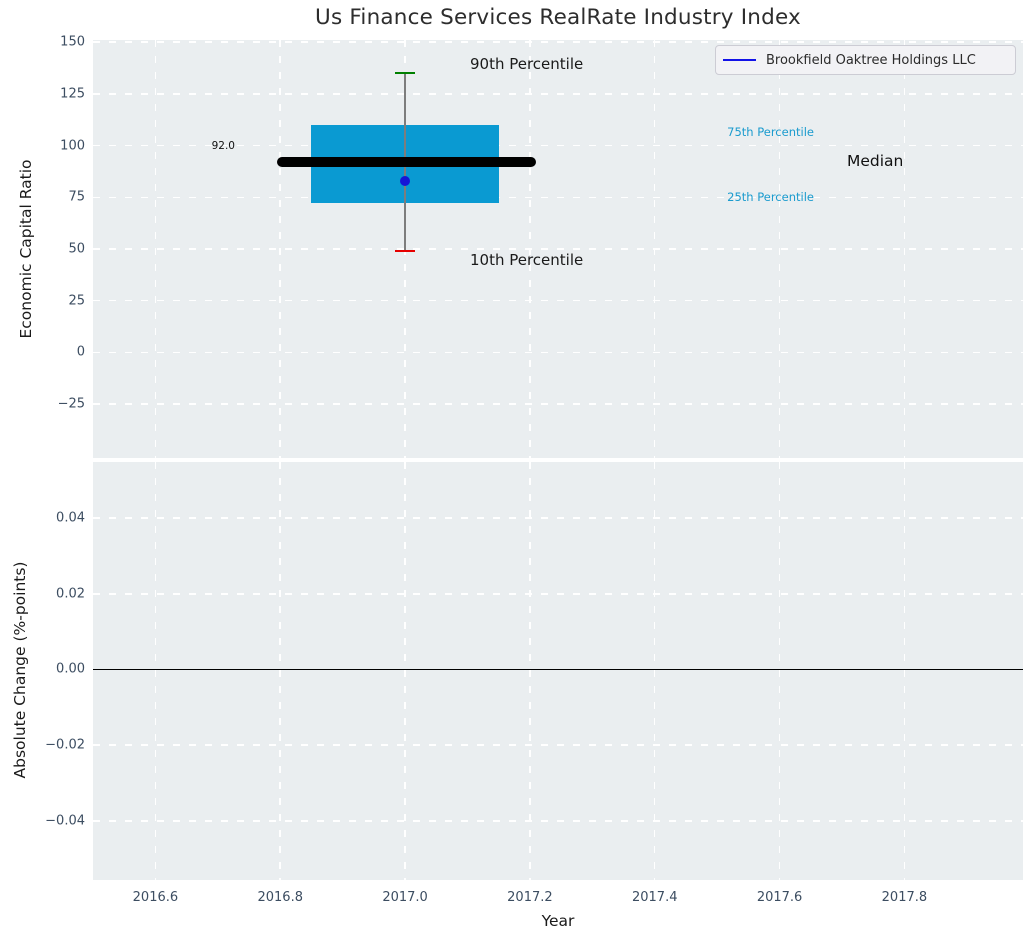  Describe the element at coordinates (26, 249) in the screenshot. I see `upper-y-axis-label: Economic Capital Ratio` at that location.